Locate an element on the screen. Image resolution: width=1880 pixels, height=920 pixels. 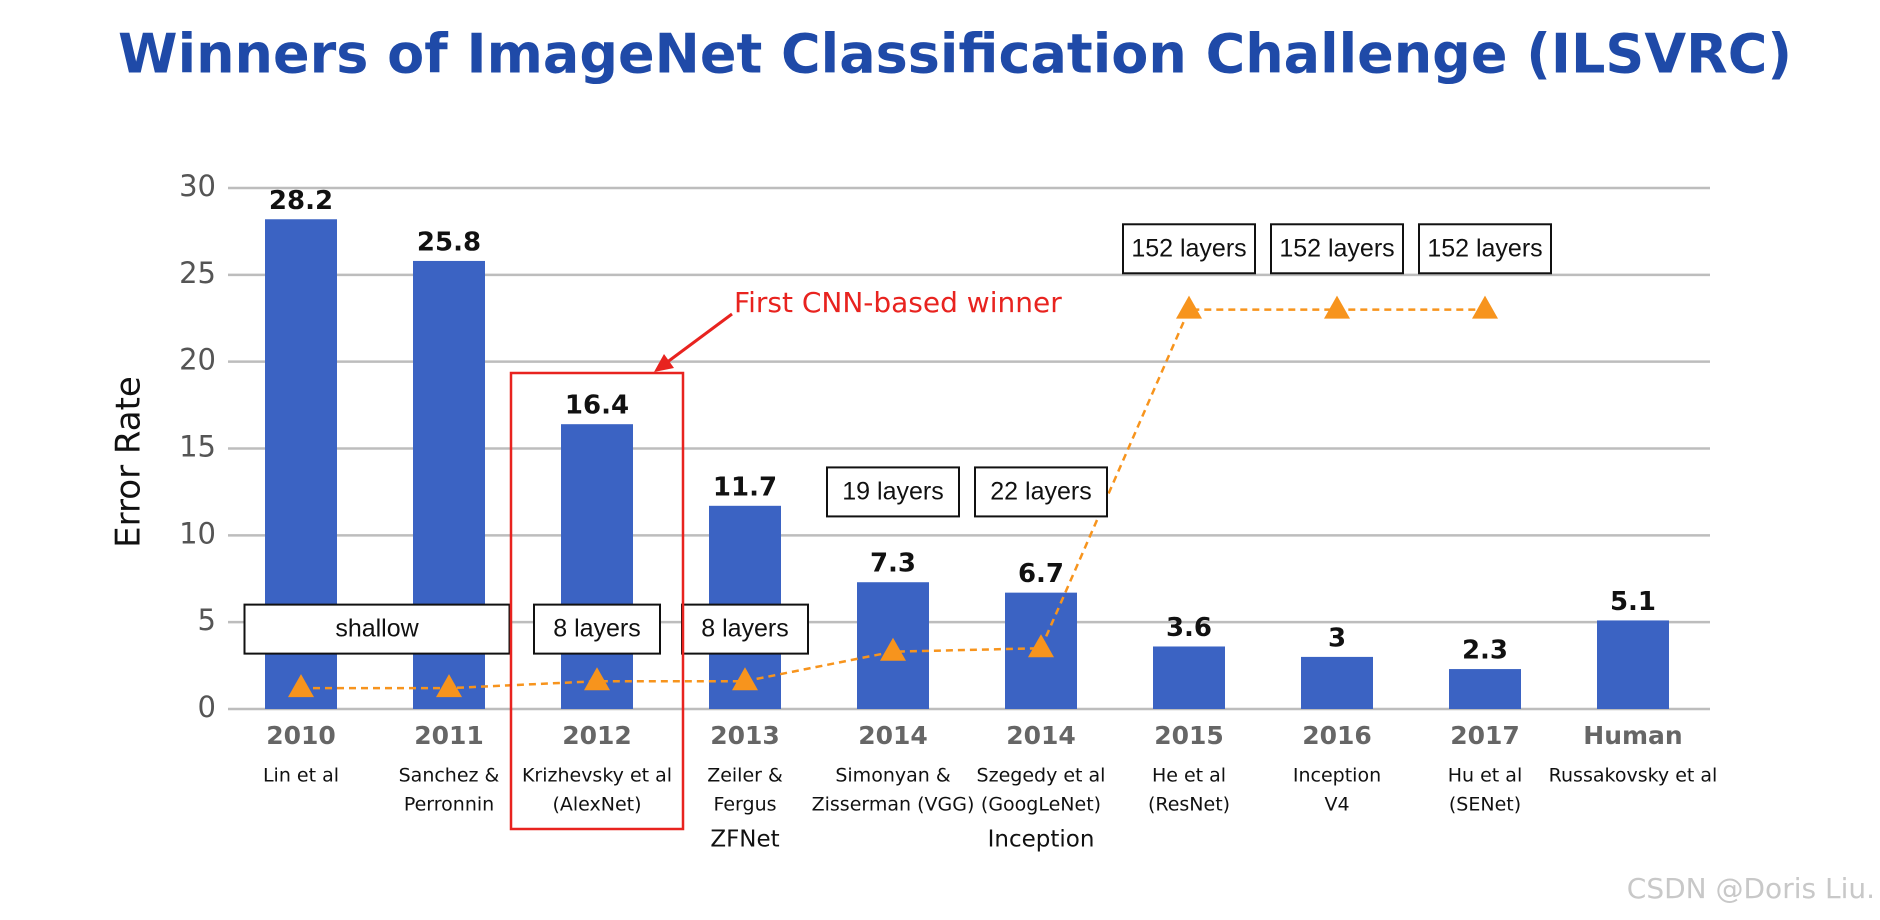
value-label: 11.7 is located at coordinates (745, 487).